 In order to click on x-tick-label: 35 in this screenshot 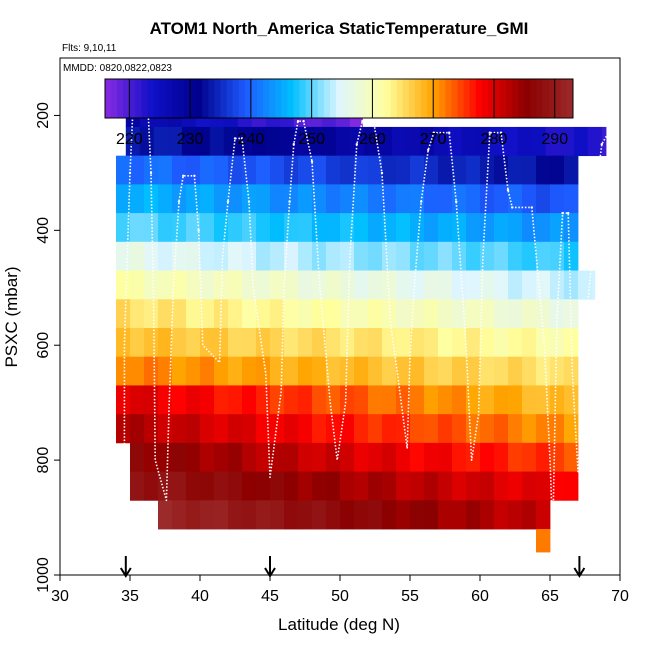, I will do `click(130, 596)`.